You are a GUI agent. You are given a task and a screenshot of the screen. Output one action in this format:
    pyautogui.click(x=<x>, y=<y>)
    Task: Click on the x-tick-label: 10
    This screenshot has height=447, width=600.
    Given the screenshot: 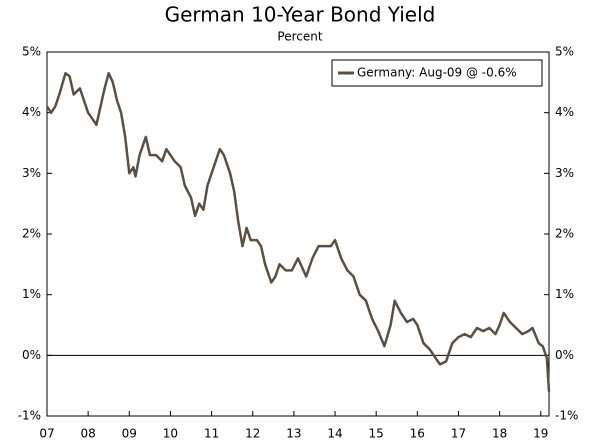 What is the action you would take?
    pyautogui.click(x=170, y=434)
    